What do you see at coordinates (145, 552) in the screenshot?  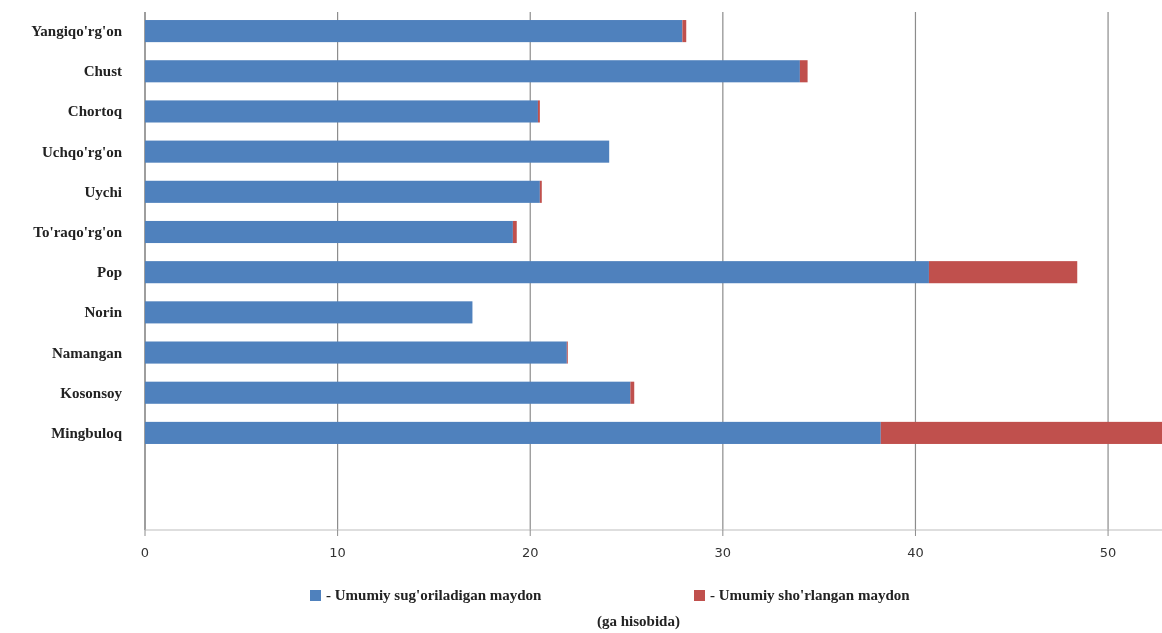 I see `x-tick-label: 0` at bounding box center [145, 552].